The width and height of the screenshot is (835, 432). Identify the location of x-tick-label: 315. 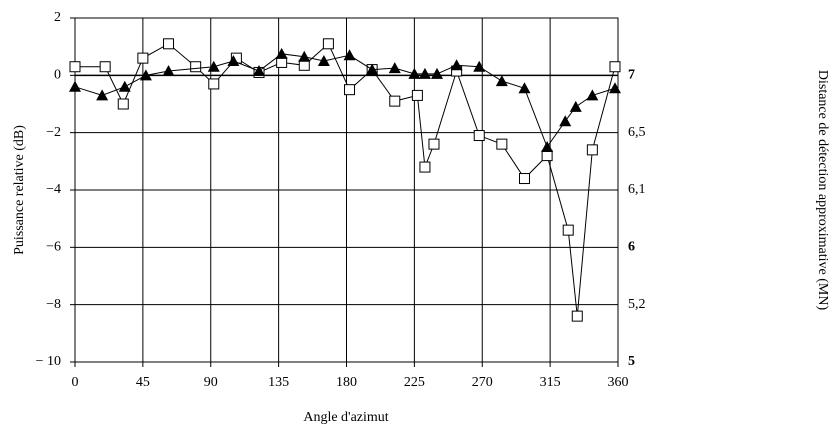
(550, 382).